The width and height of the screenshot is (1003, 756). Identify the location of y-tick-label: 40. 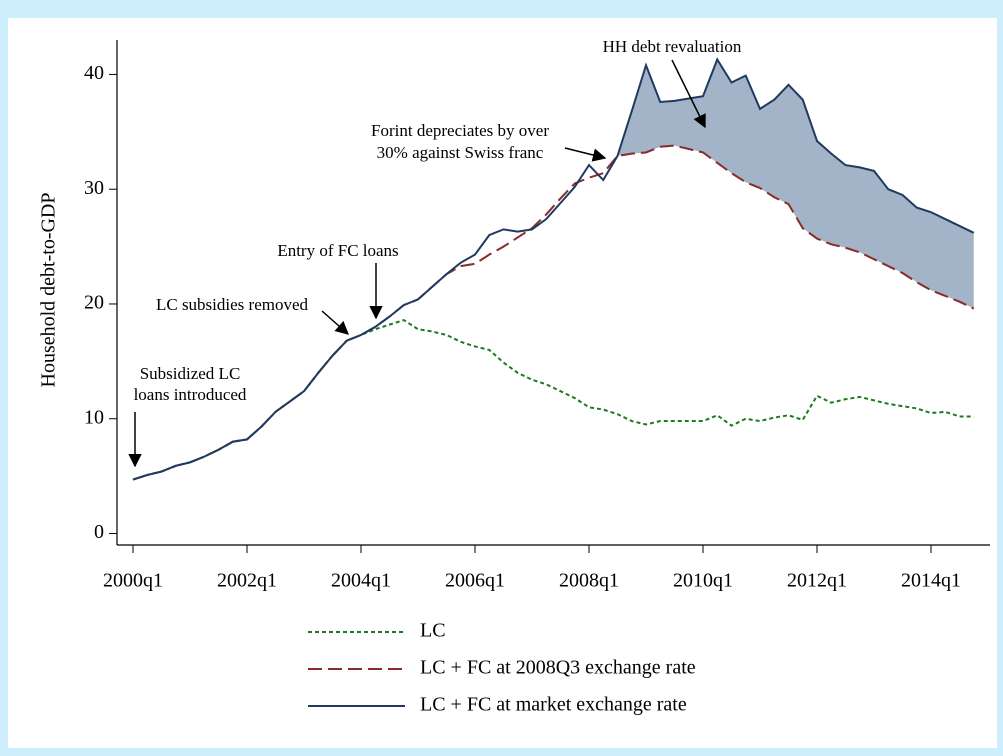
(94, 73).